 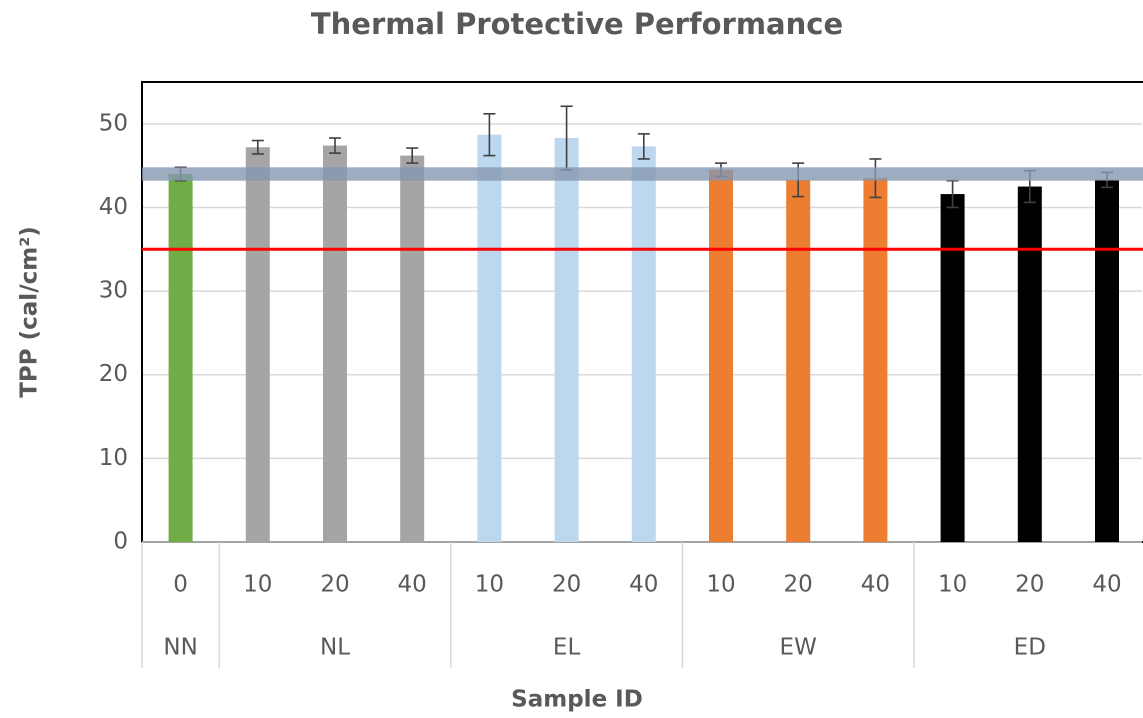 I want to click on y-tick-label: 50, so click(x=113, y=123).